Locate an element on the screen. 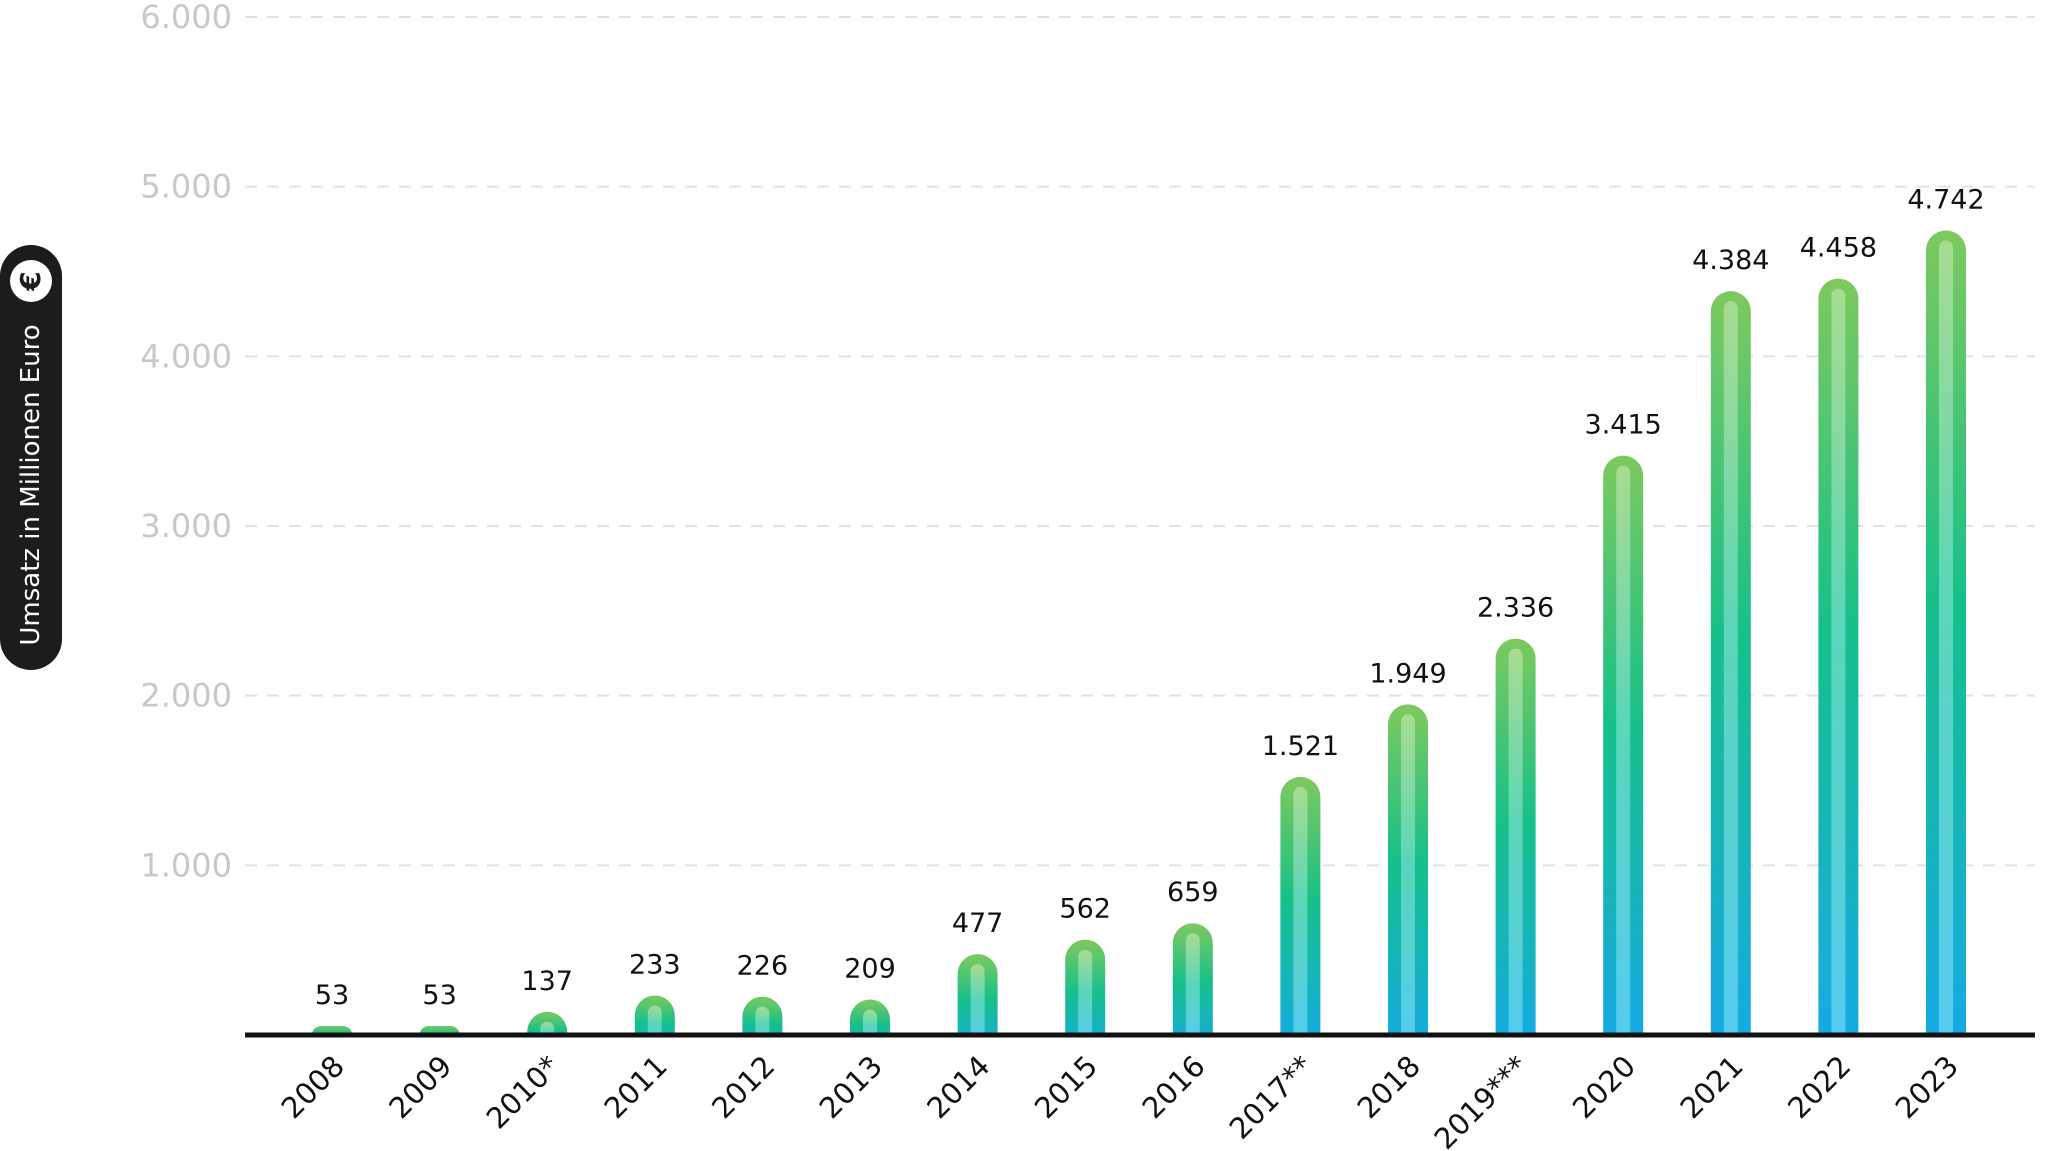  value-label: 226 is located at coordinates (763, 966).